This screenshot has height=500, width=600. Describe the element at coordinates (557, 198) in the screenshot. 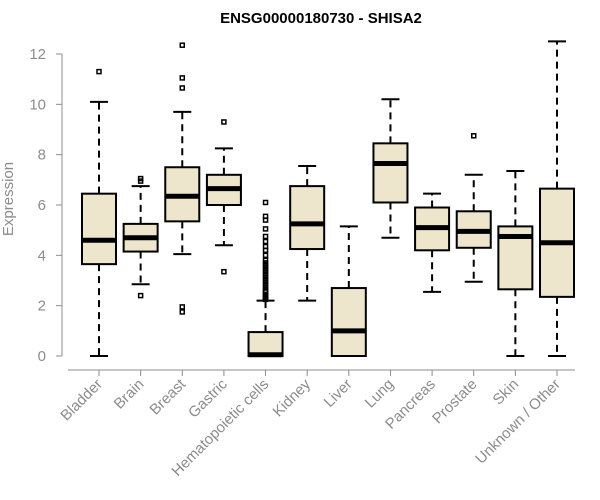

I see `box-unknown-other` at that location.